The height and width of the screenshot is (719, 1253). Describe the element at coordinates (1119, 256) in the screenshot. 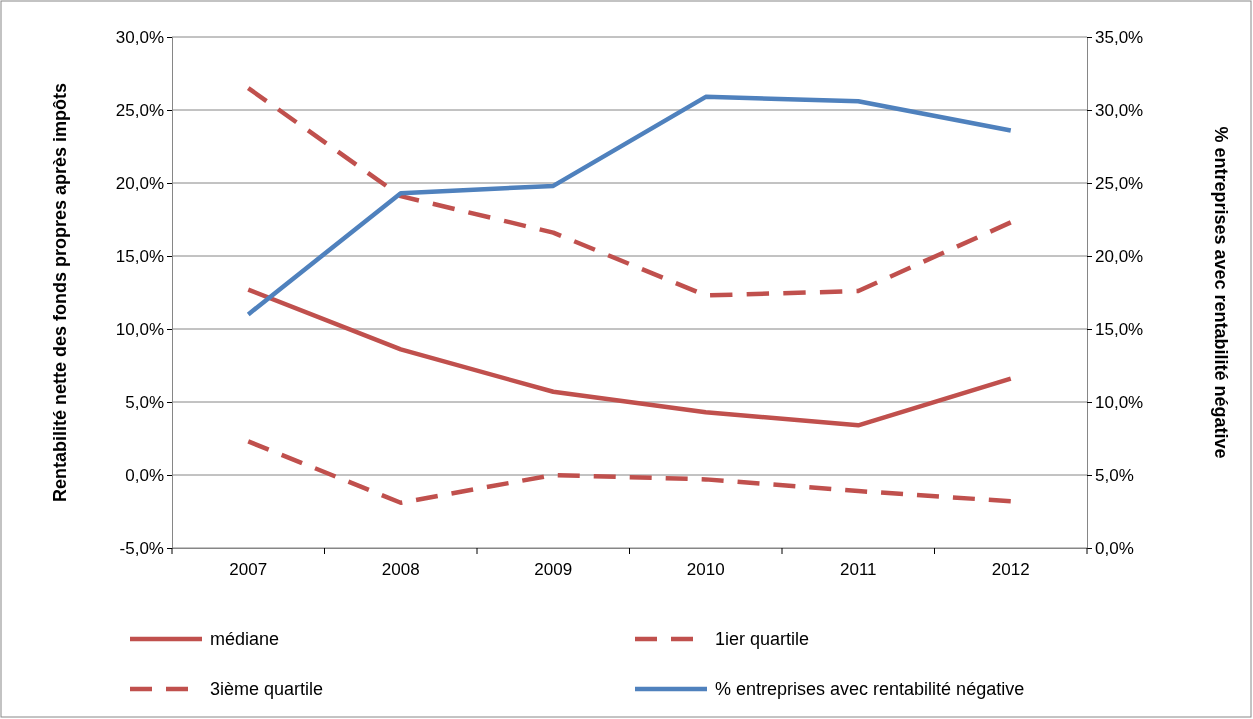

I see `y2-tick-label: 20,0%` at that location.